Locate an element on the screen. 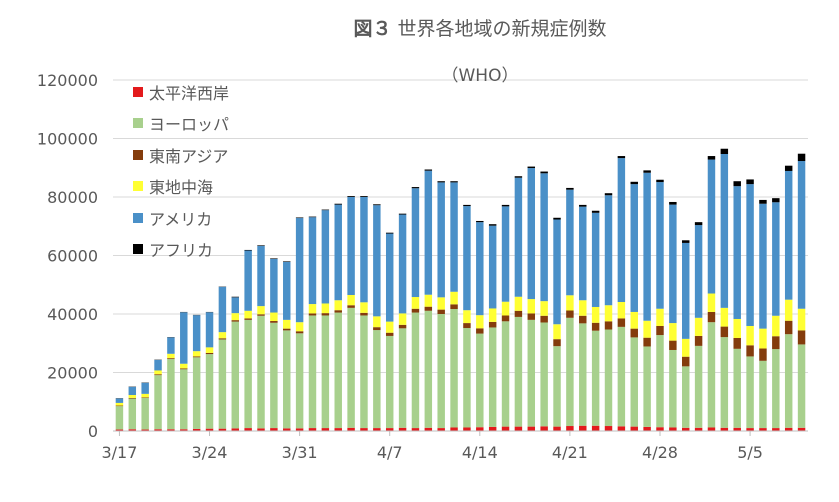 The width and height of the screenshot is (839, 502). x-axis: 3/17 3/24 3/31 4/7 4/14 4/21 4/28 5/5 is located at coordinates (454, 446).